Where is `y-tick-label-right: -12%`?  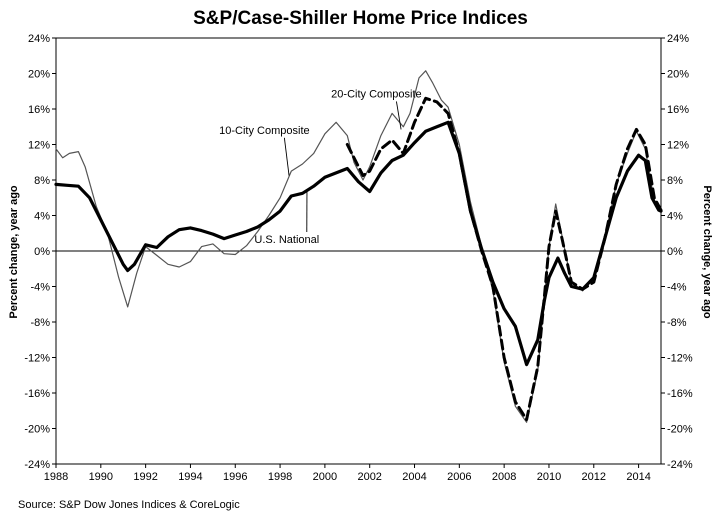 y-tick-label-right: -12% is located at coordinates (680, 359).